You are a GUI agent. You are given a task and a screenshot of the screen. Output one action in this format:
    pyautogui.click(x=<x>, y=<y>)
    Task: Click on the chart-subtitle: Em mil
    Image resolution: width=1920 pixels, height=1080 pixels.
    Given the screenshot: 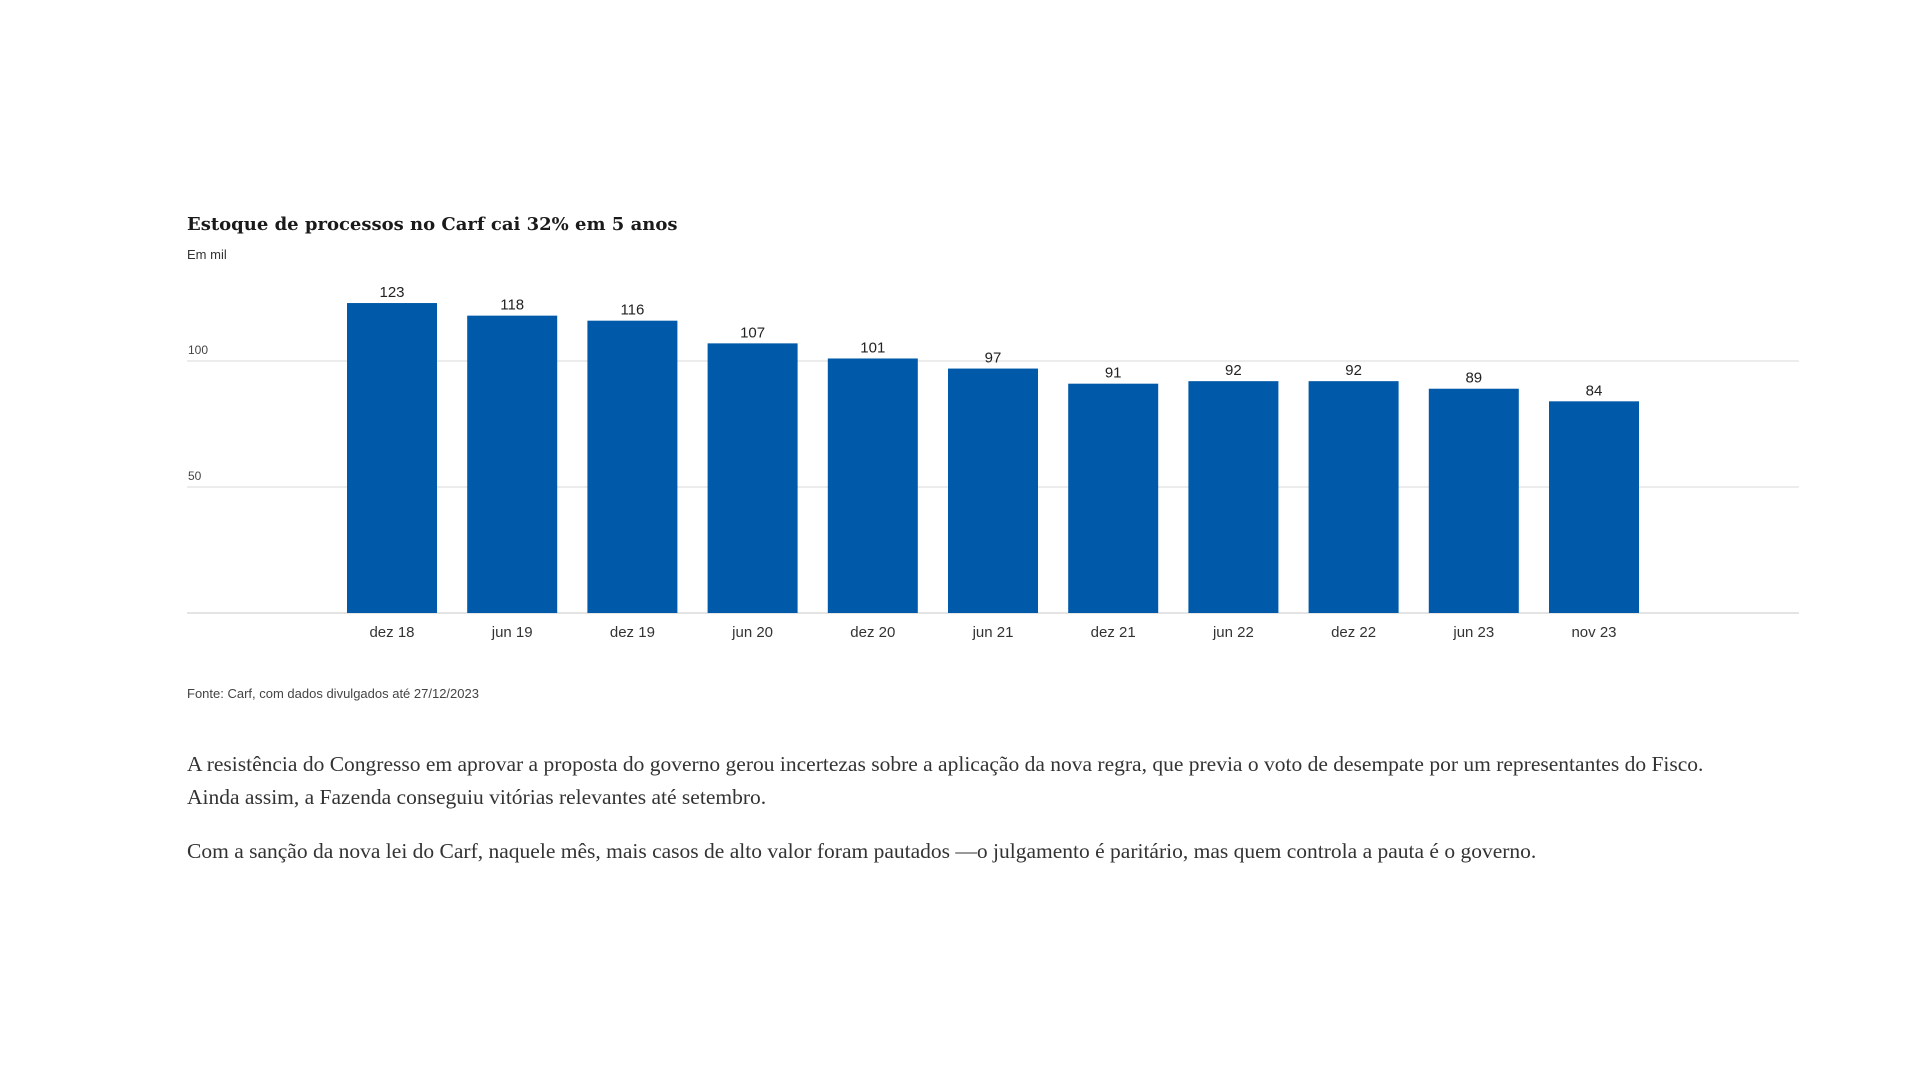 What is the action you would take?
    pyautogui.click(x=207, y=254)
    